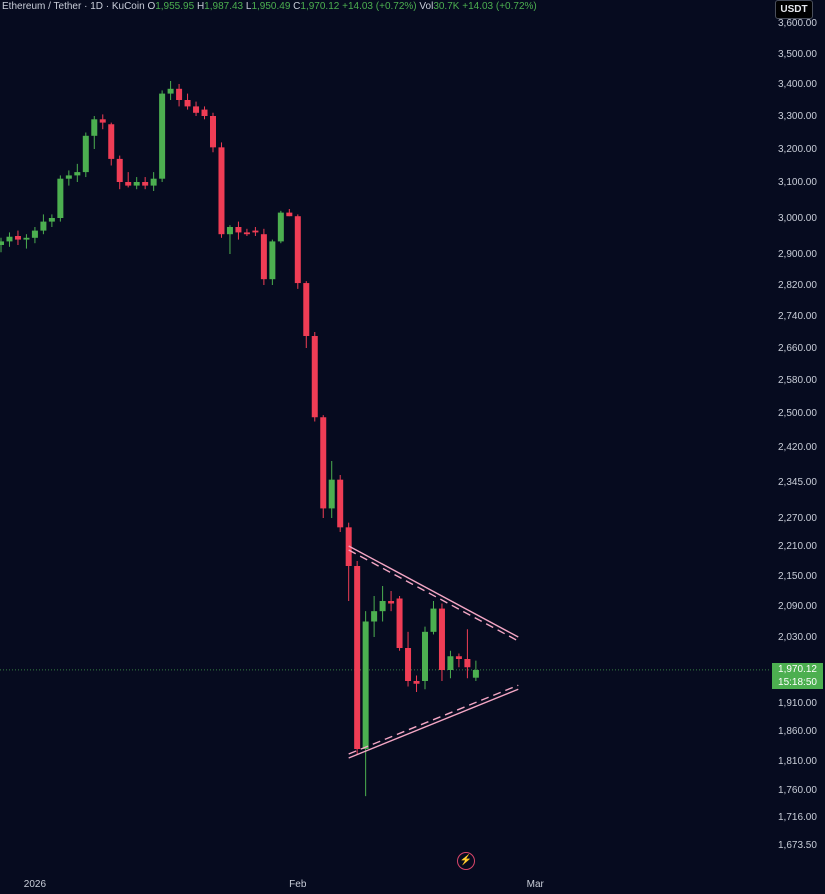 This screenshot has width=825, height=894. Describe the element at coordinates (379, 6) in the screenshot. I see `change-value: +14.03 (+0.72%)` at that location.